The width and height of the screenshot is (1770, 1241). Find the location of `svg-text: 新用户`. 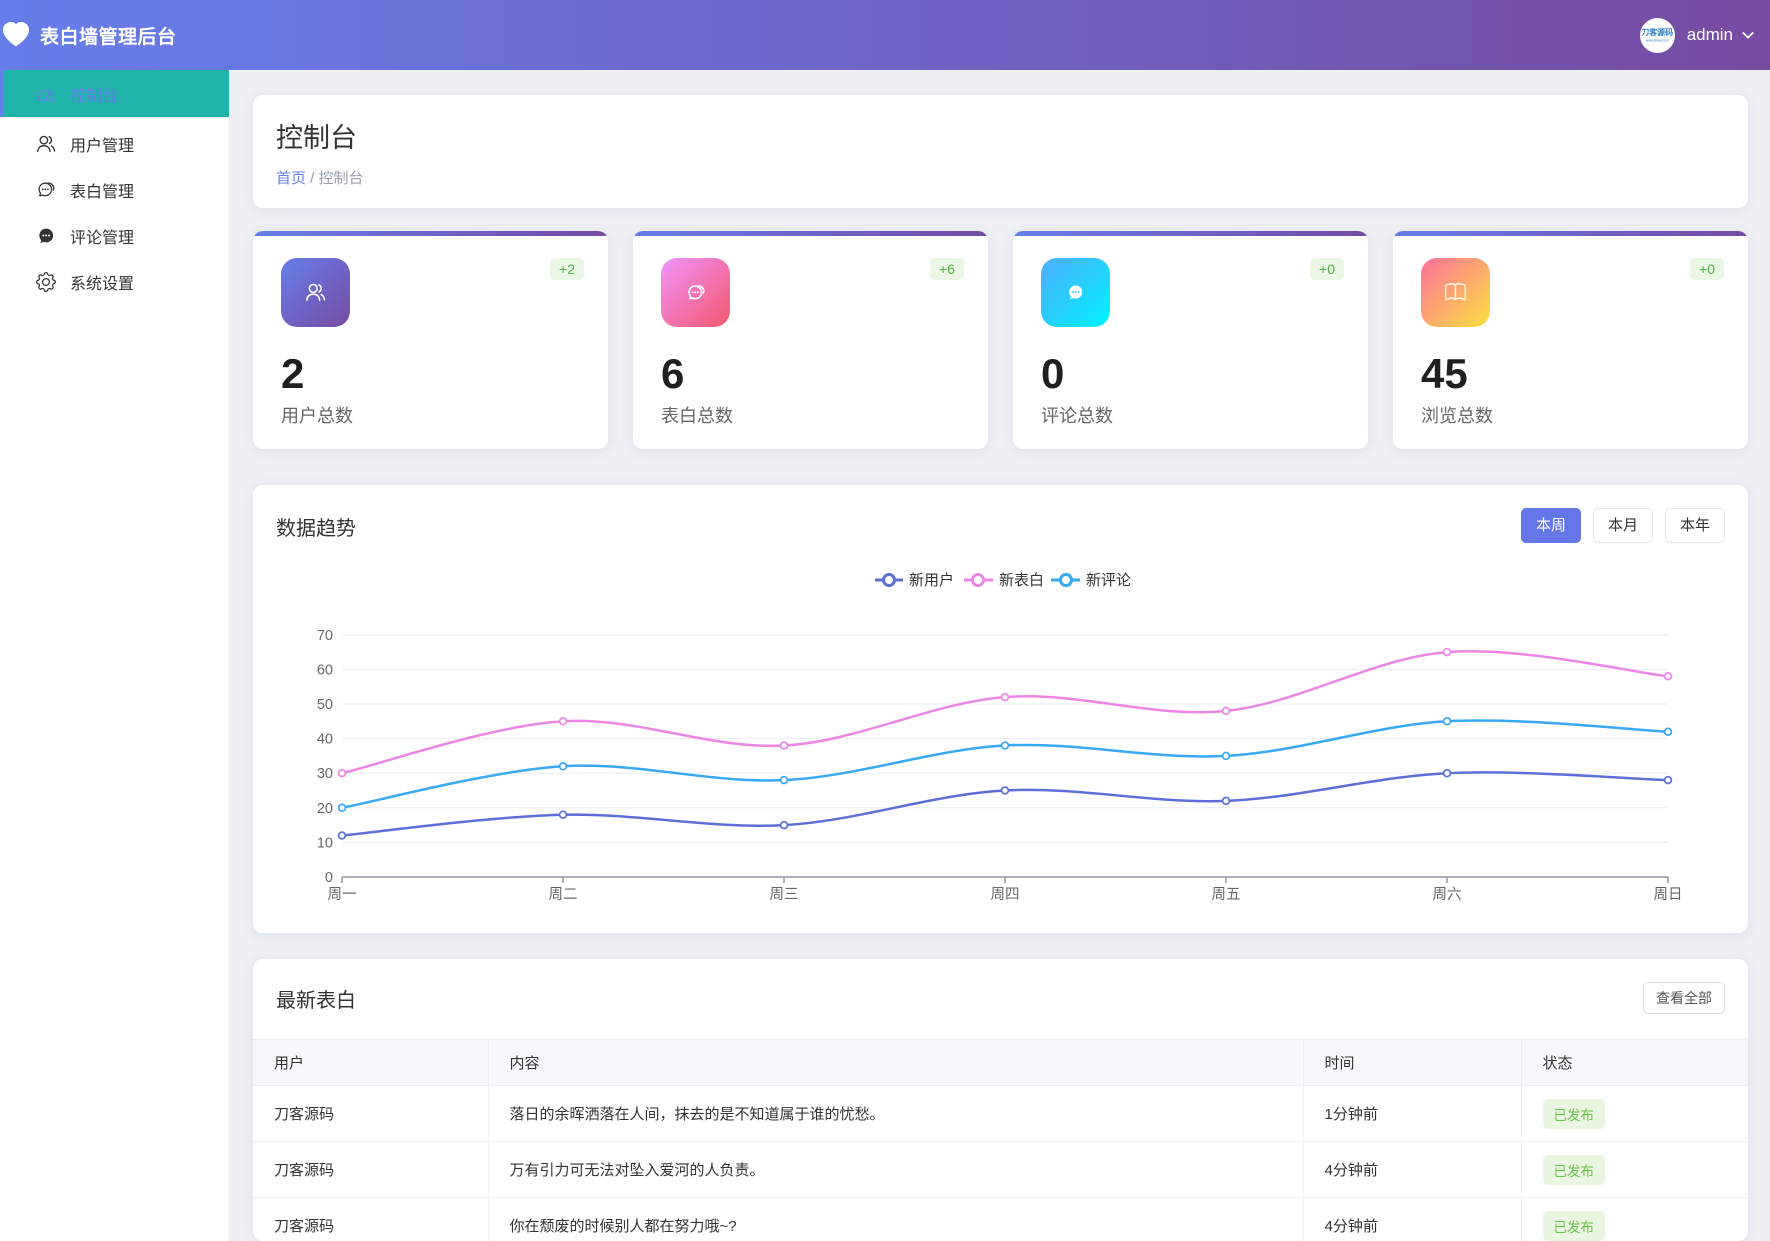

svg-text: 新用户 is located at coordinates (931, 580).